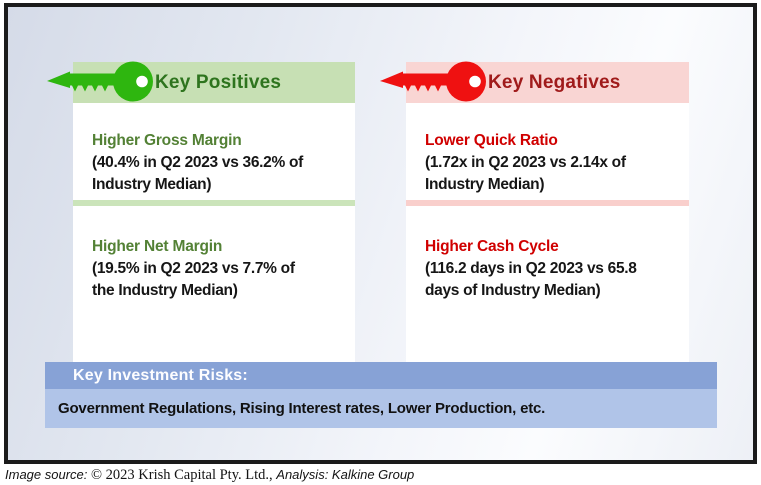  Describe the element at coordinates (48, 474) in the screenshot. I see `footer-image-source-label: Image source:` at that location.